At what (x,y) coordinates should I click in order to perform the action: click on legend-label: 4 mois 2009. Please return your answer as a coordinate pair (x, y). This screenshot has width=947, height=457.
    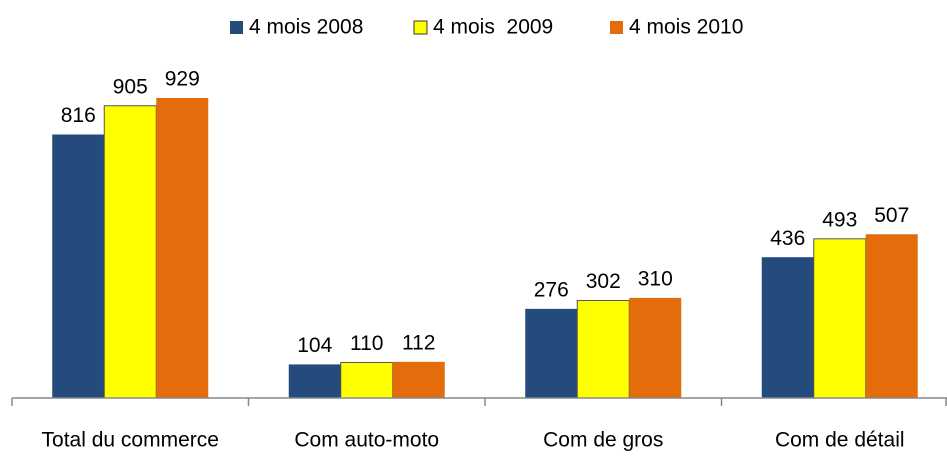
    Looking at the image, I should click on (493, 27).